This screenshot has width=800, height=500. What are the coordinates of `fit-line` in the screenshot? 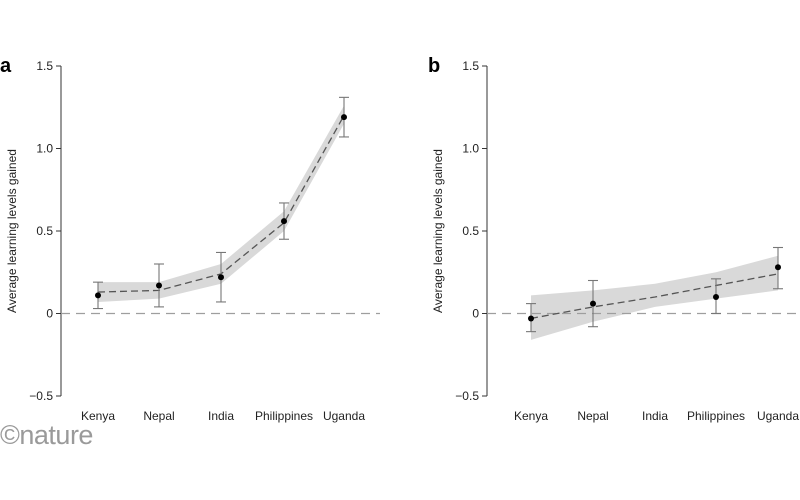 It's located at (654, 296).